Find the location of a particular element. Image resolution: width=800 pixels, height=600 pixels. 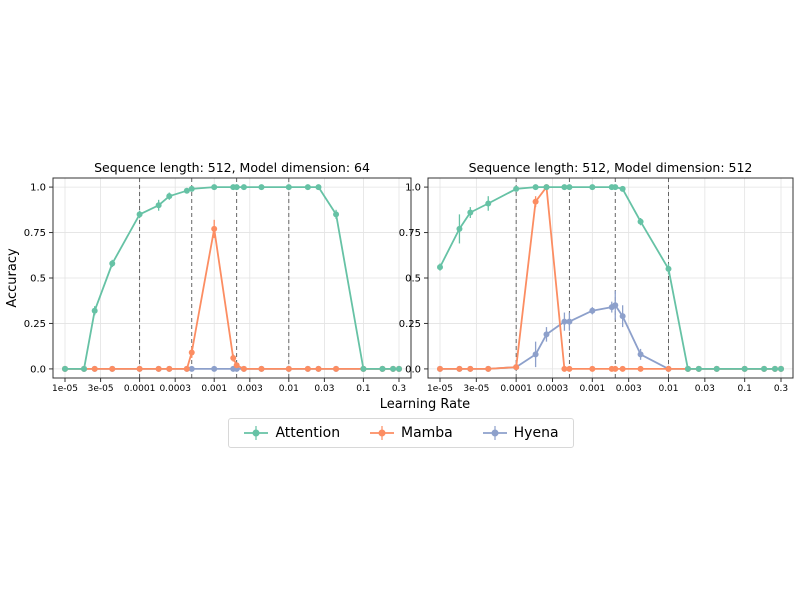

x-tick-label: 0.1 is located at coordinates (744, 389).